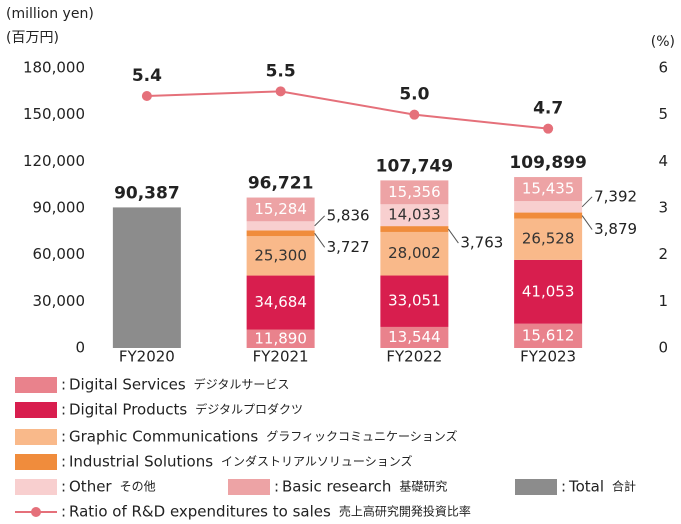 The width and height of the screenshot is (681, 524). I want to click on y-tick-label: 120,000, so click(54, 161).